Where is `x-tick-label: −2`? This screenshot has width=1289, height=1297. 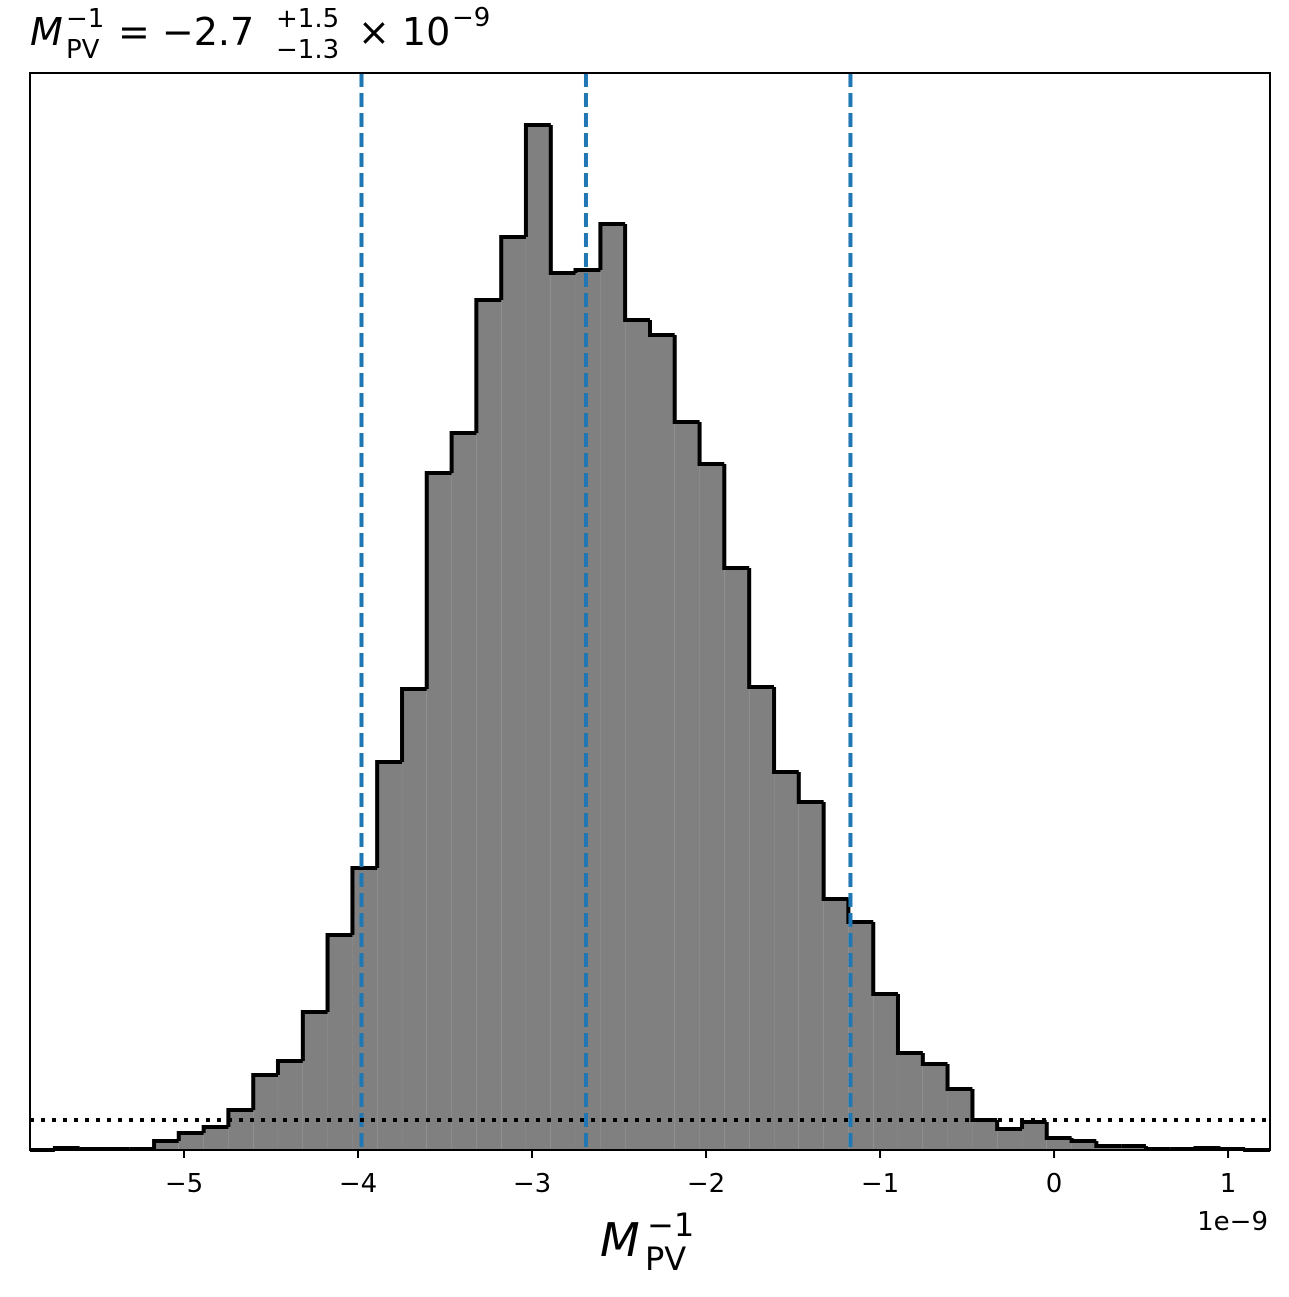 x-tick-label: −2 is located at coordinates (706, 1184).